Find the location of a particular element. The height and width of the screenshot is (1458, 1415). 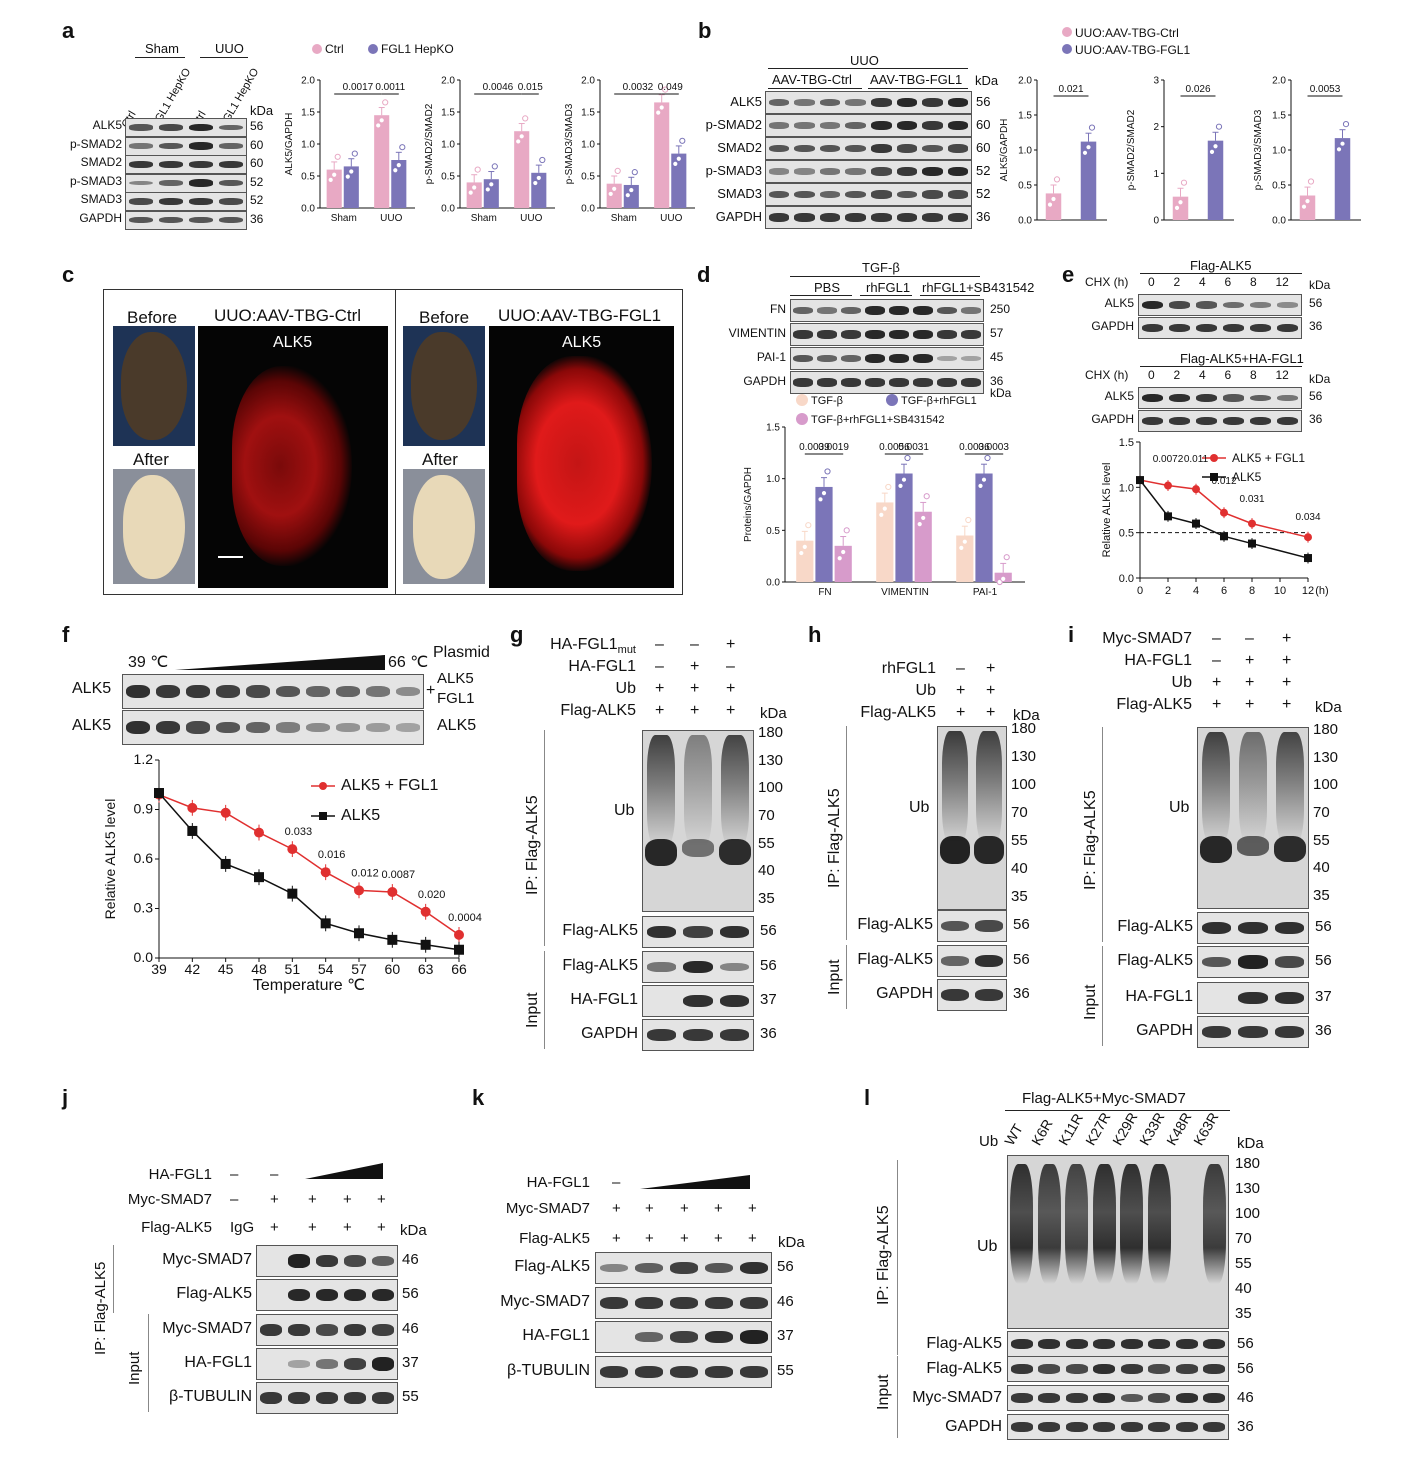

condition-mark-j: + is located at coordinates (381, 1199).